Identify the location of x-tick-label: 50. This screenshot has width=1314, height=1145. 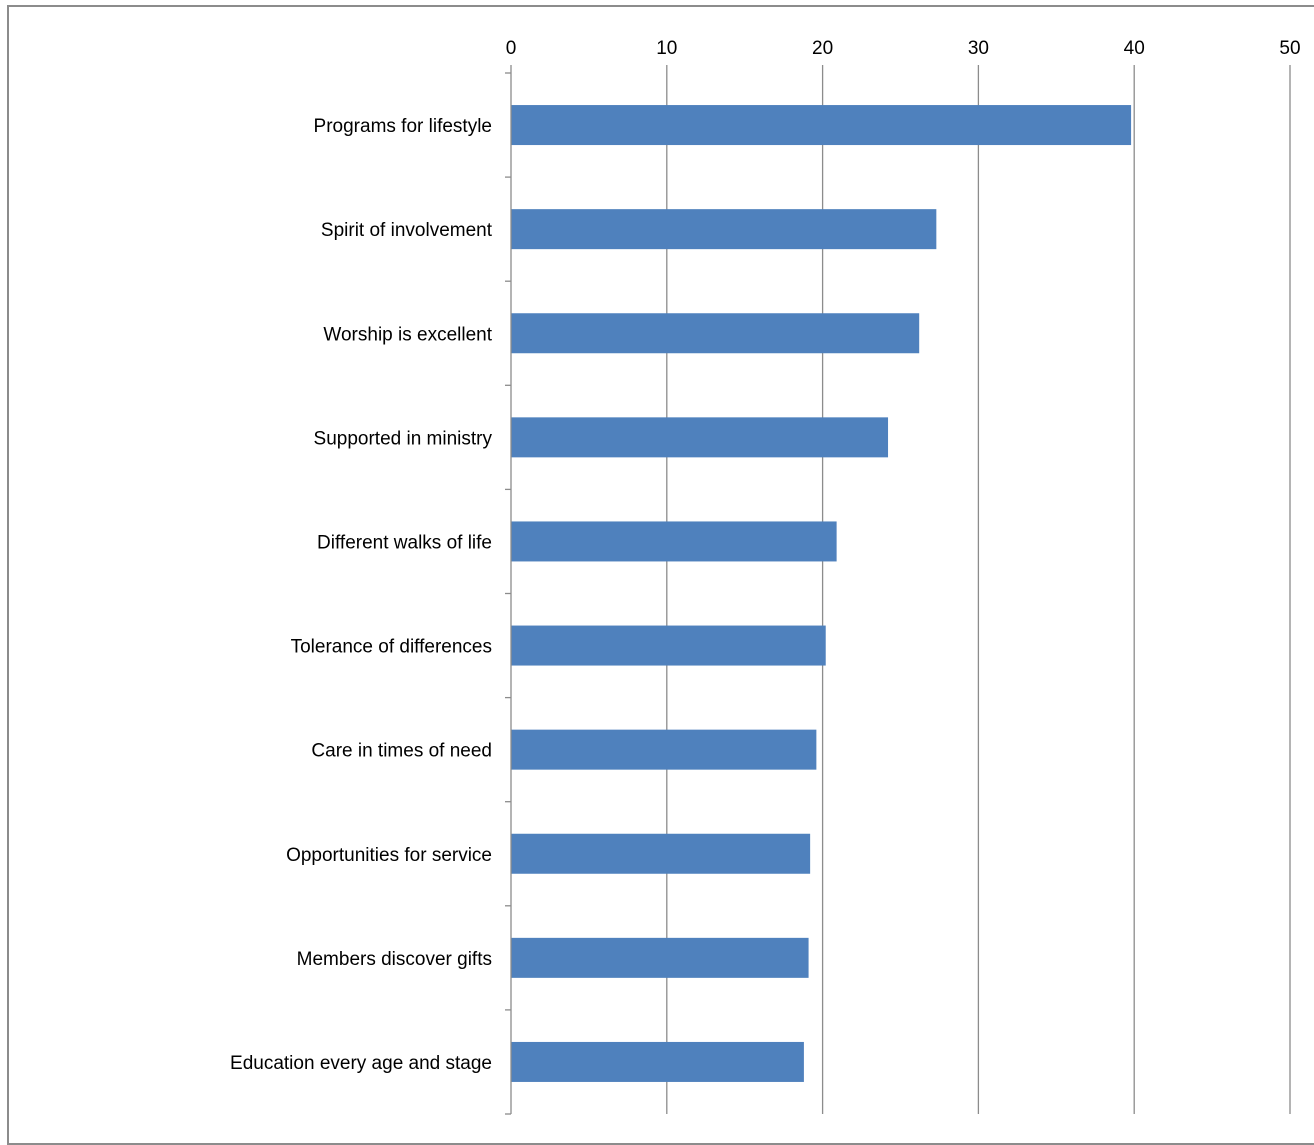
(1289, 48).